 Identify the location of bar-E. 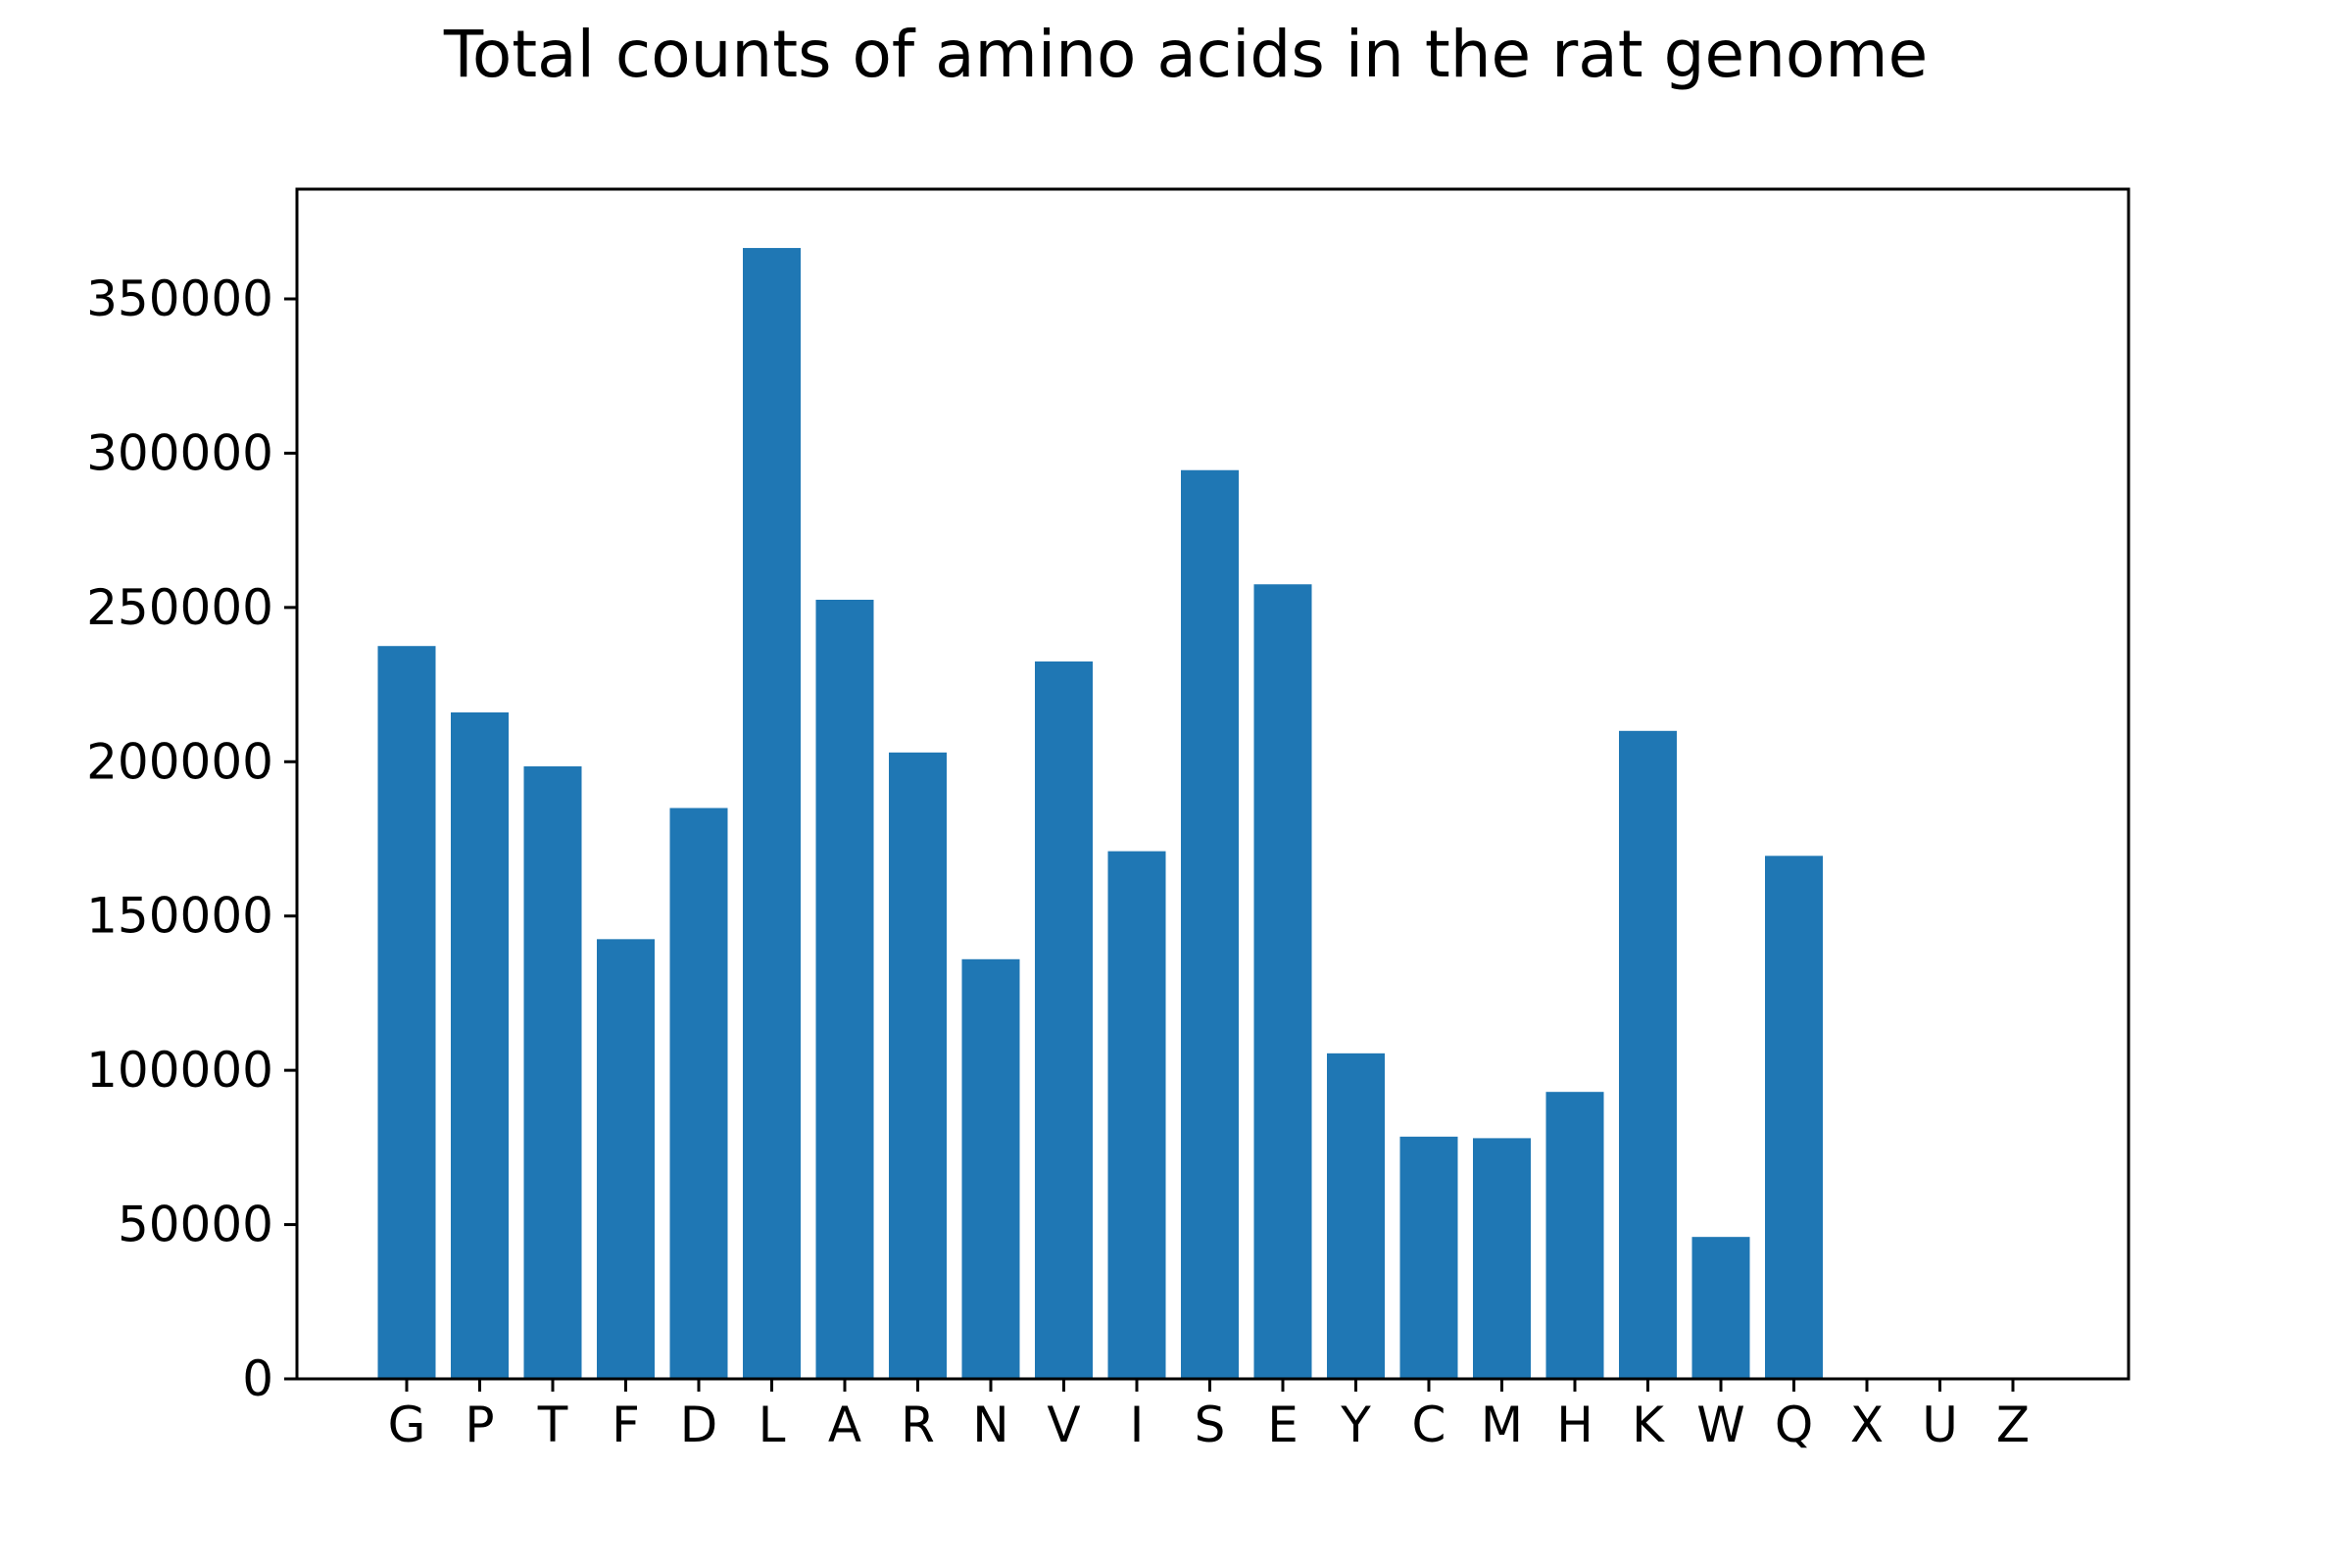
(1282, 981).